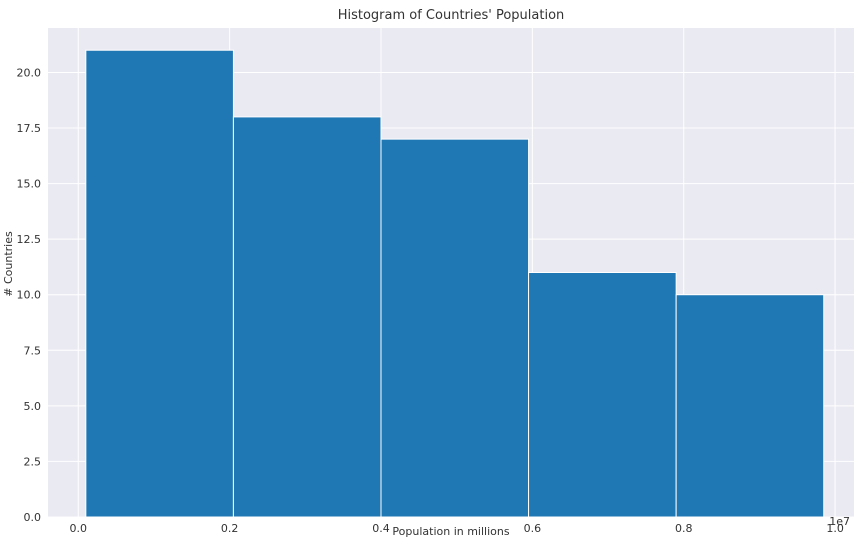  What do you see at coordinates (33, 406) in the screenshot?
I see `y-tick-label: 5.0` at bounding box center [33, 406].